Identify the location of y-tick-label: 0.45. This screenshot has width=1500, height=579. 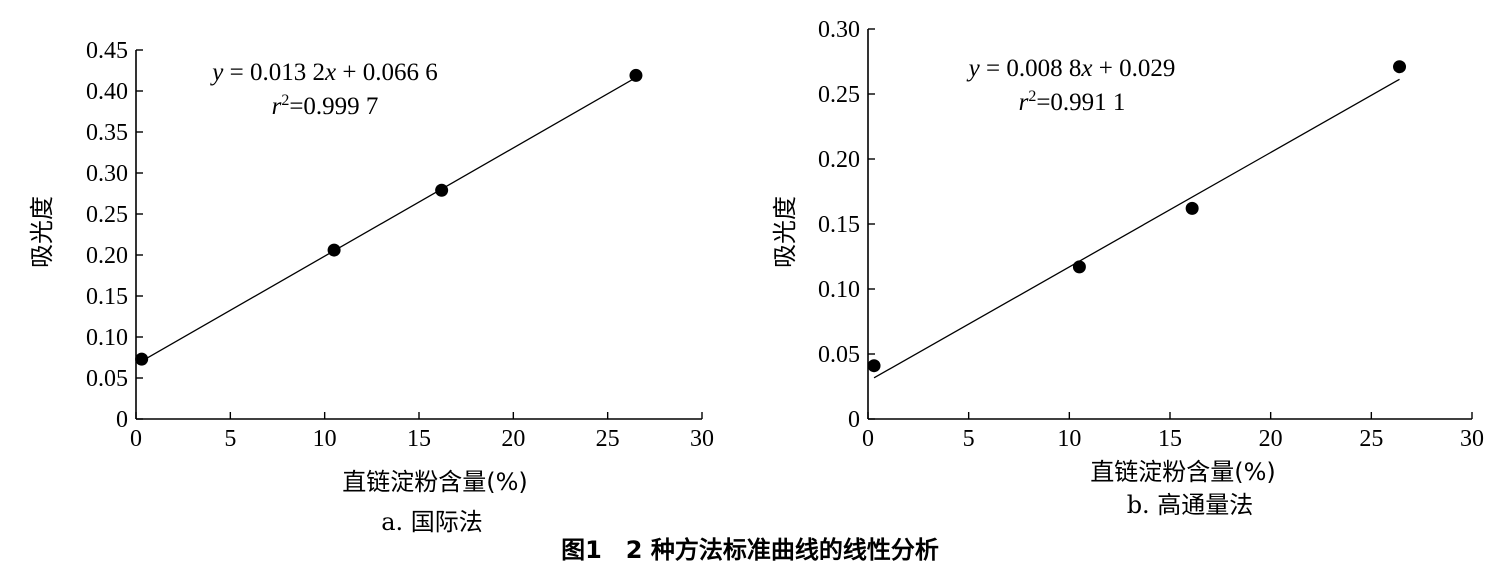
(107, 51).